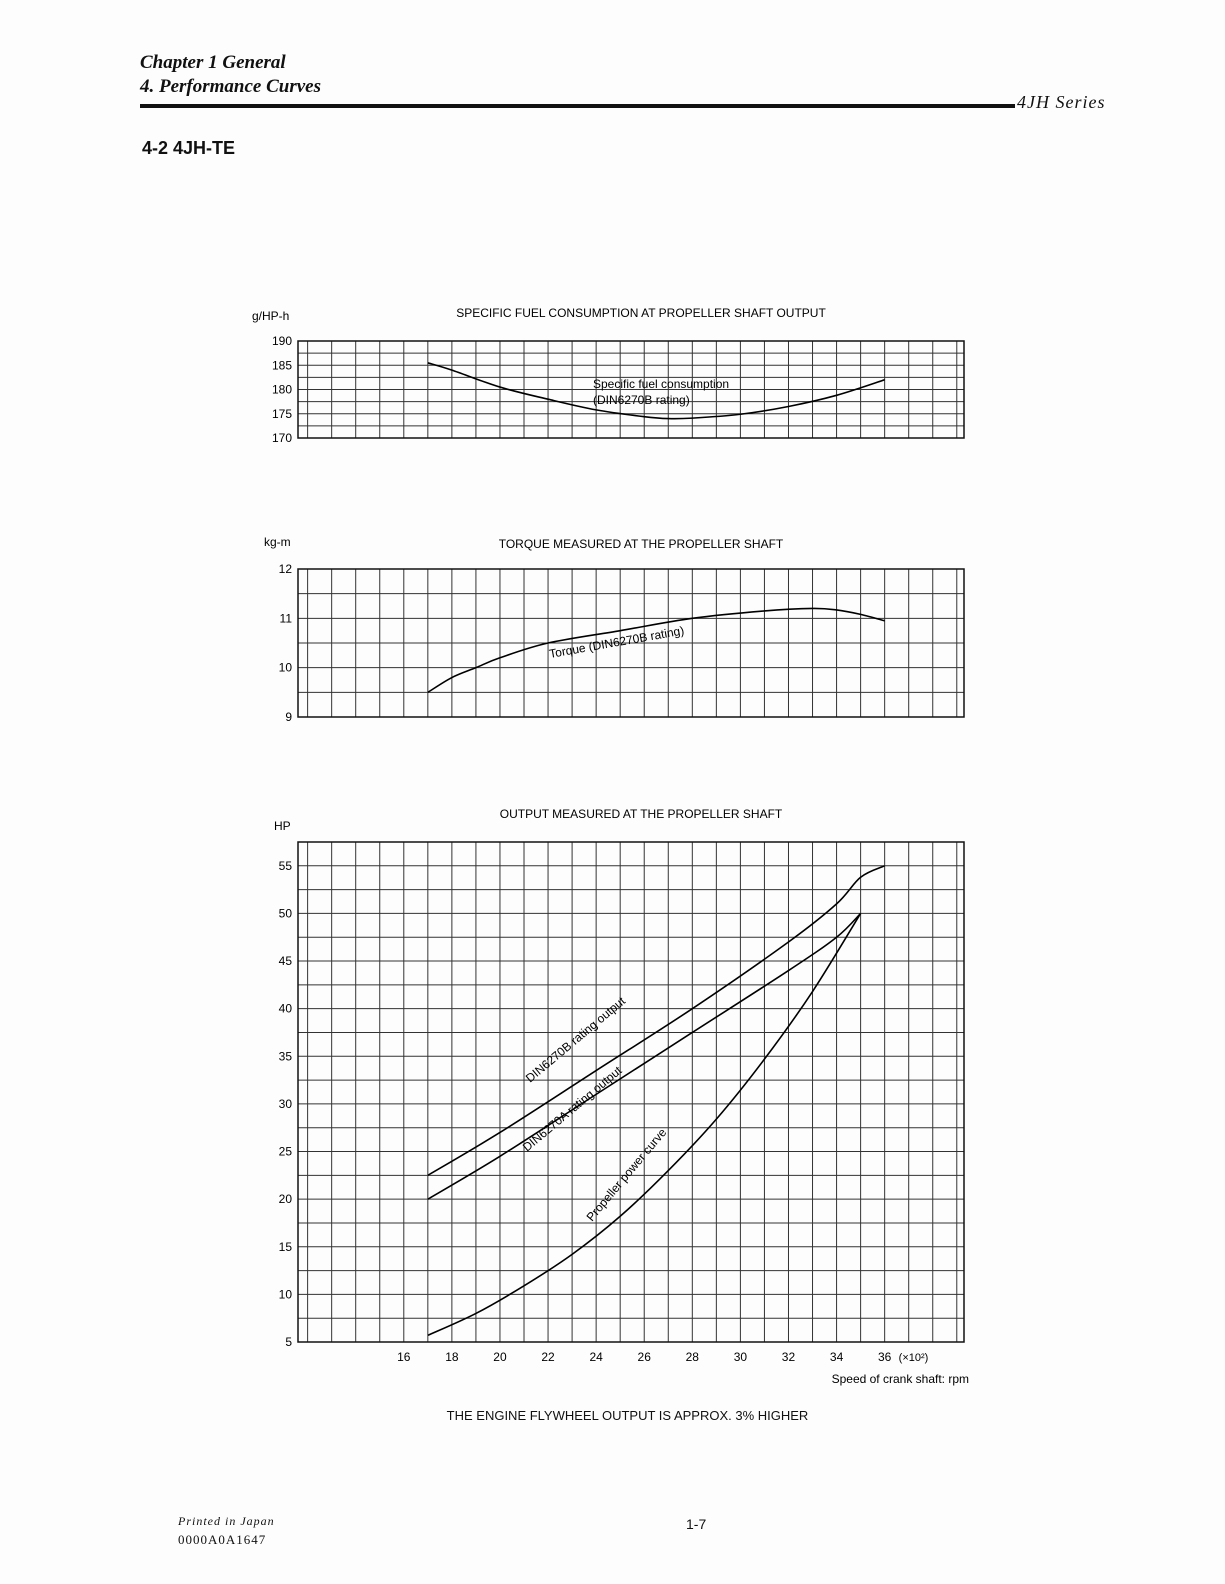  I want to click on header-rule, so click(577, 106).